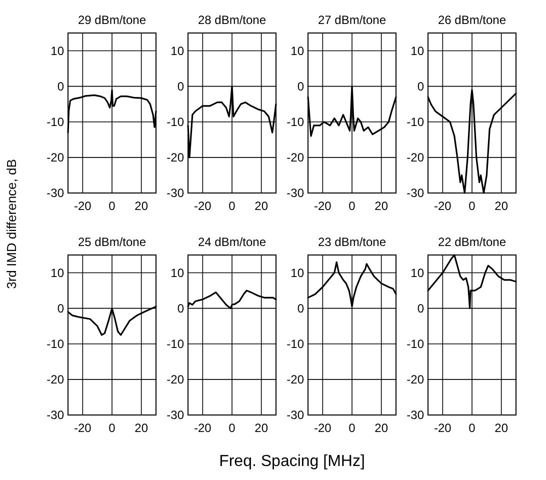 The image size is (546, 480). What do you see at coordinates (112, 242) in the screenshot?
I see `chart-title: 25 dBm/tone` at bounding box center [112, 242].